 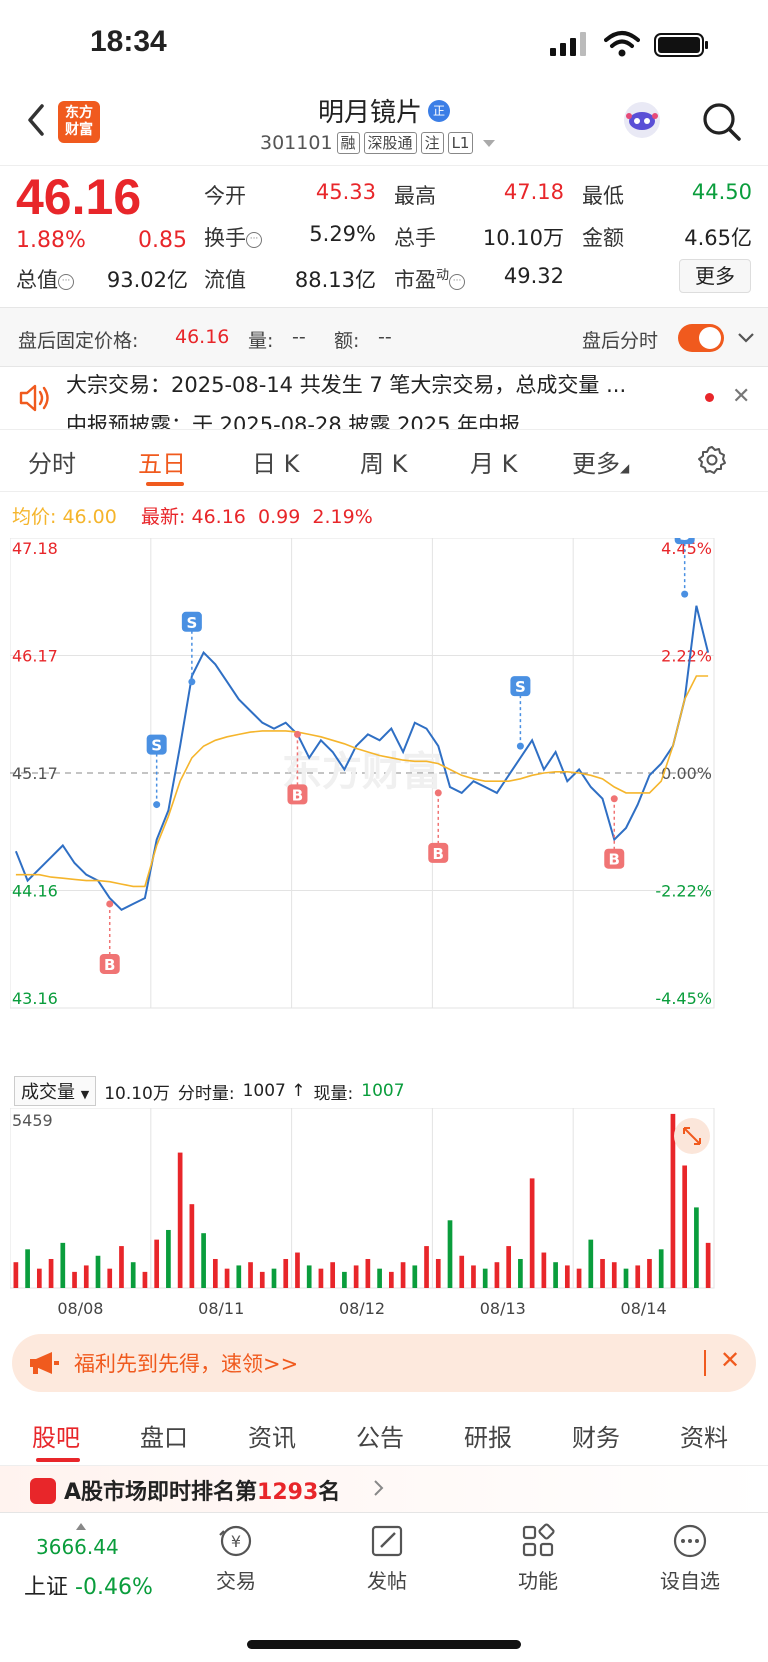 I want to click on after-hours-toggle, so click(x=701, y=338).